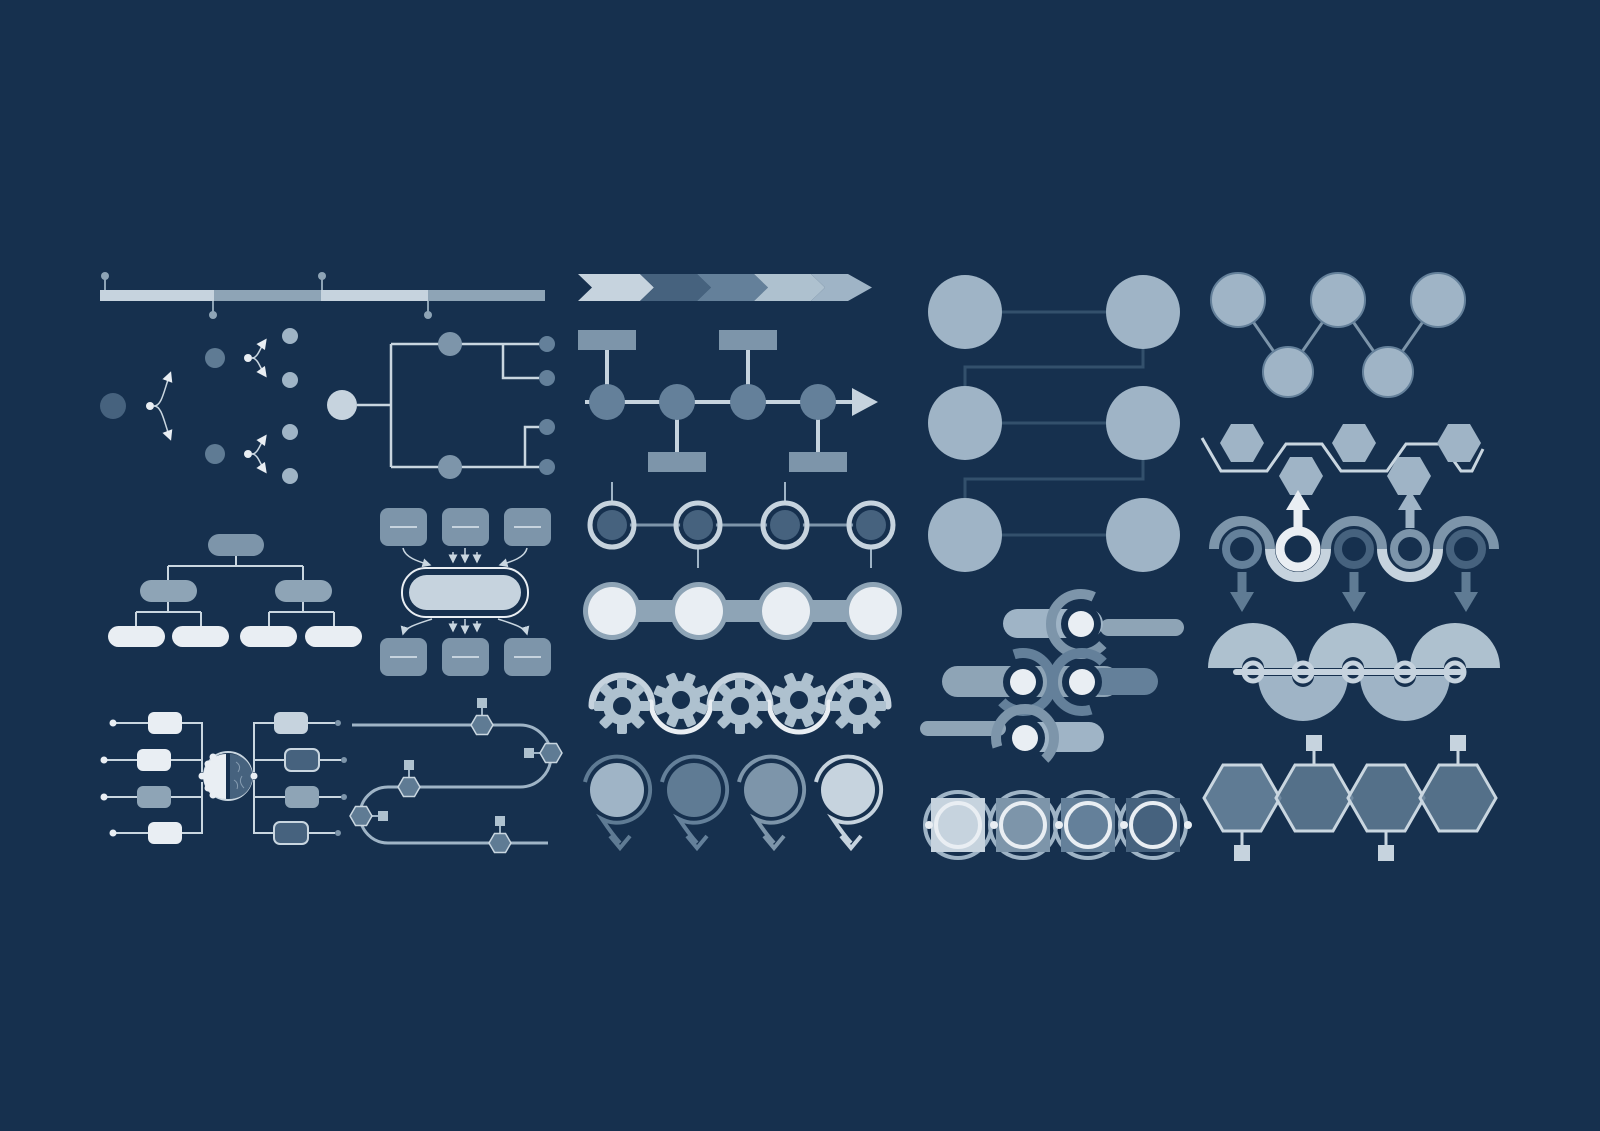 Image resolution: width=1600 pixels, height=1131 pixels. What do you see at coordinates (1253, 645) in the screenshot?
I see `semicircle-top` at bounding box center [1253, 645].